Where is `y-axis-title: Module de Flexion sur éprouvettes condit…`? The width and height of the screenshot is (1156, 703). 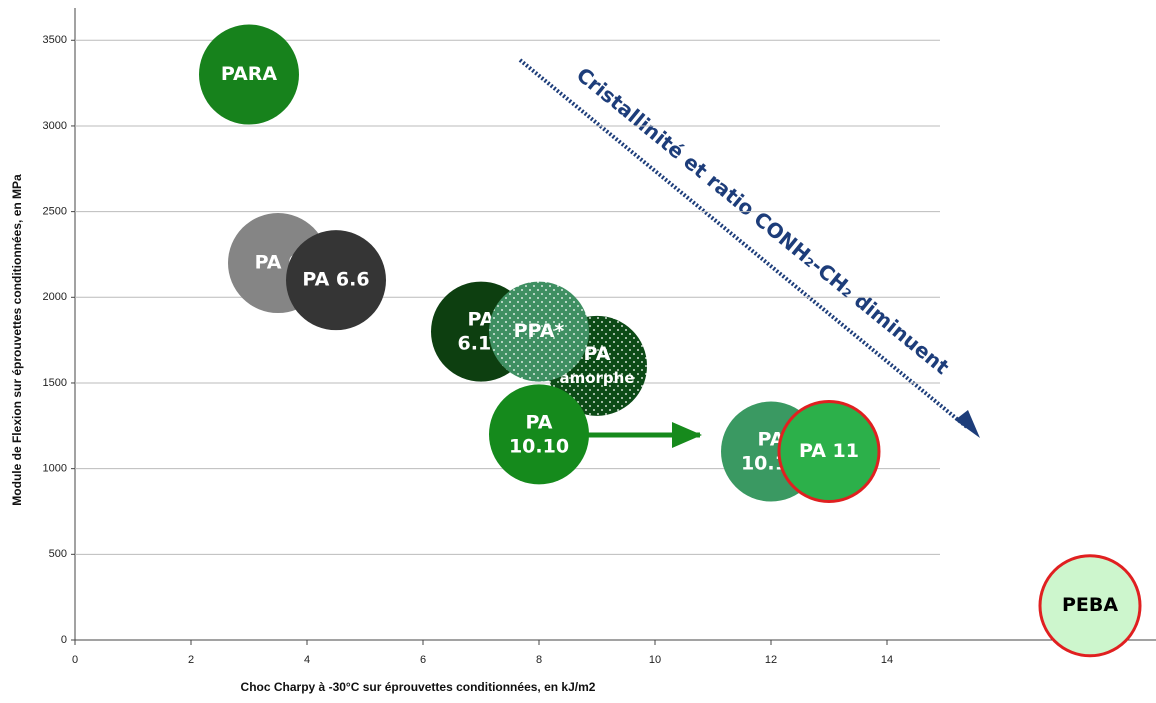
y-axis-title: Module de Flexion sur éprouvettes condit… is located at coordinates (17, 340).